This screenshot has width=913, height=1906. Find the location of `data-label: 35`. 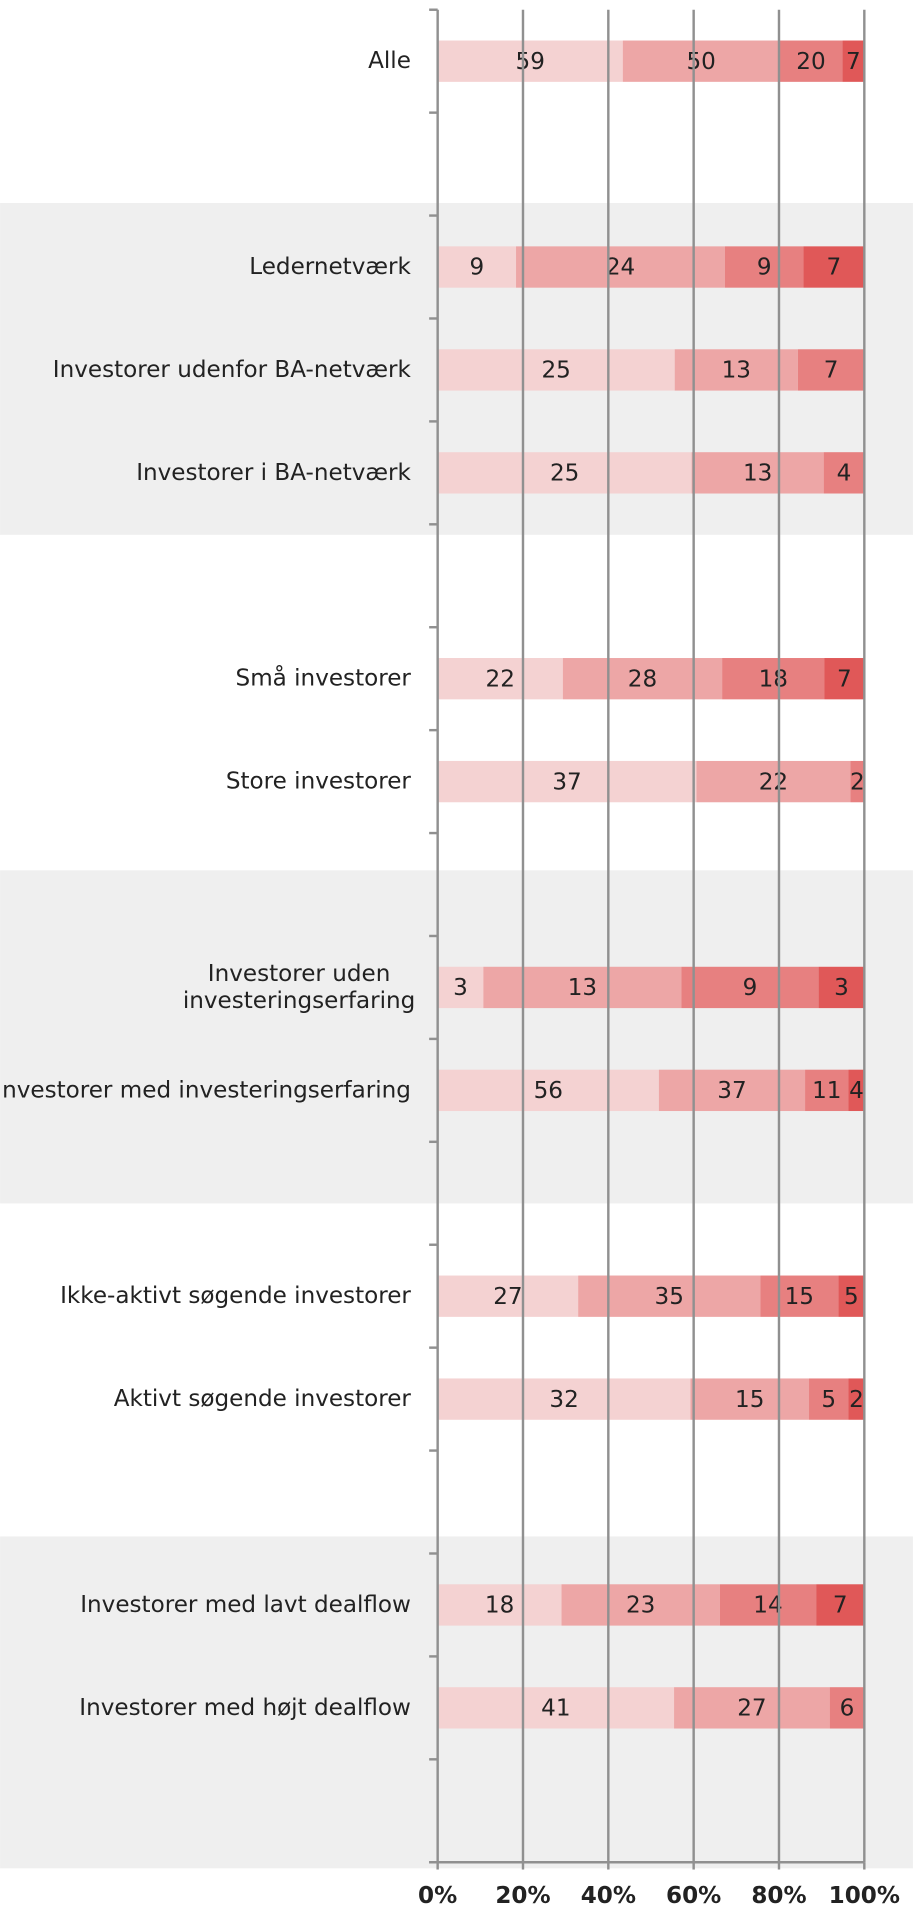

data-label: 35 is located at coordinates (669, 1297).